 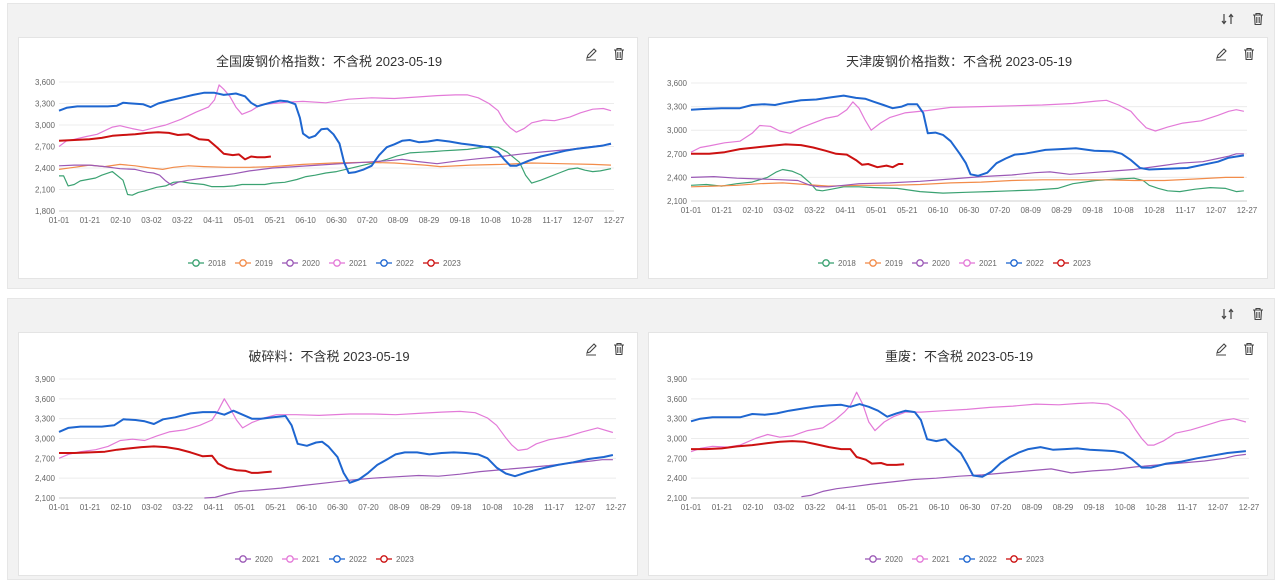 I want to click on y-tick-label: 3,000, so click(x=45, y=125).